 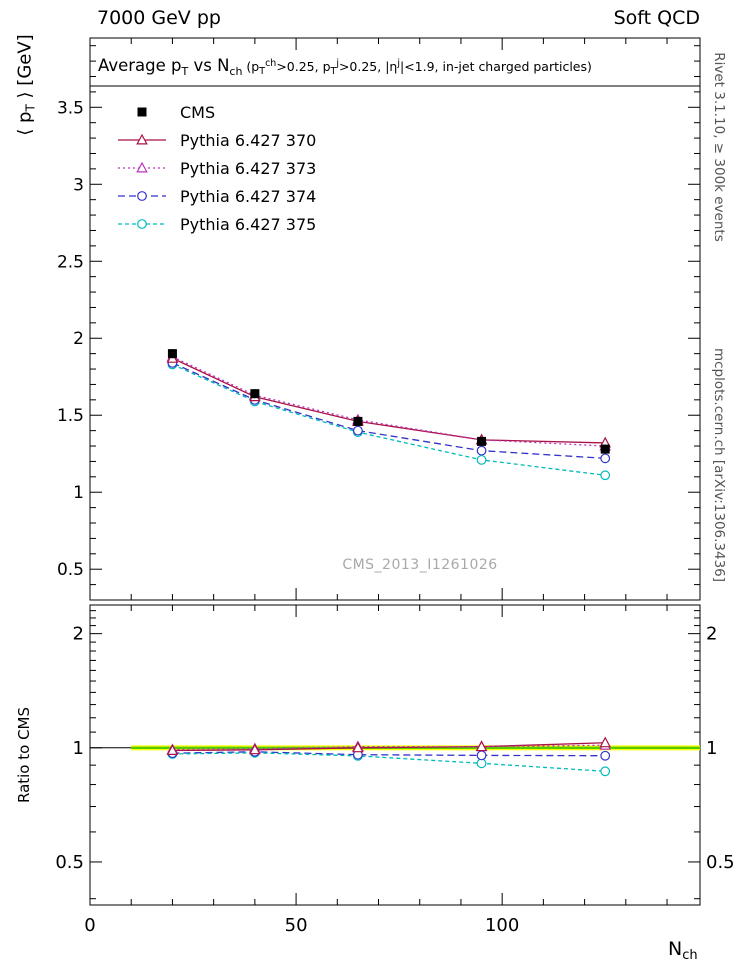 What do you see at coordinates (248, 224) in the screenshot?
I see `legend-label: Pythia 6.427 375` at bounding box center [248, 224].